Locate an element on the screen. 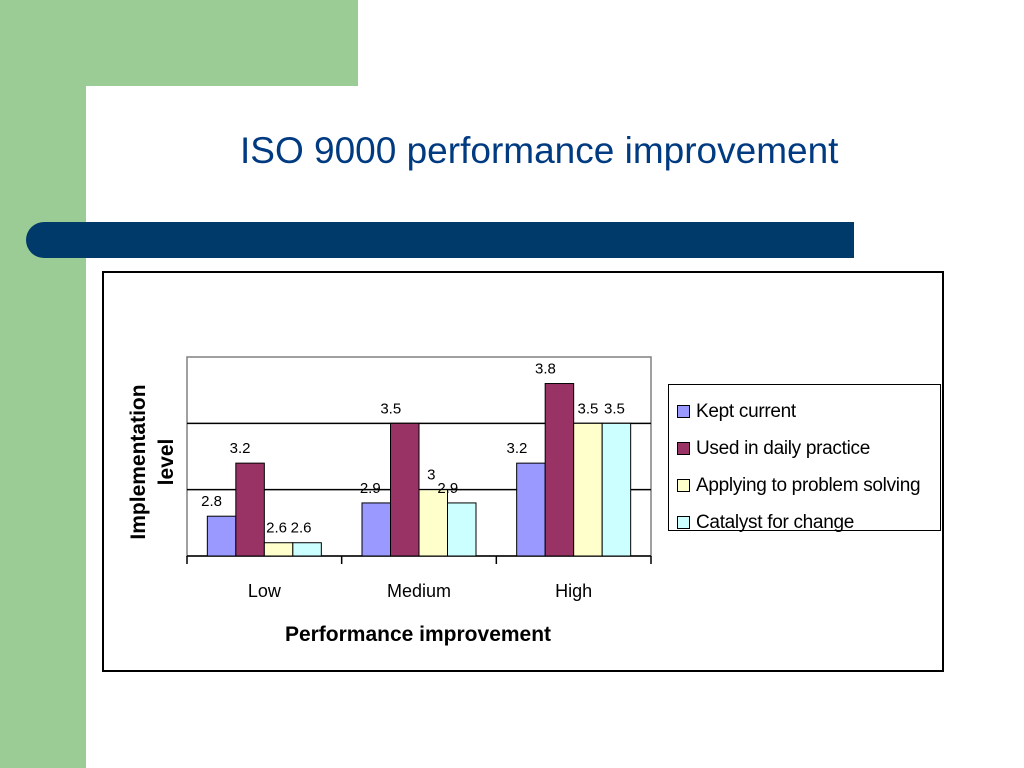 Image resolution: width=1024 pixels, height=768 pixels. legend-label: Kept current is located at coordinates (746, 411).